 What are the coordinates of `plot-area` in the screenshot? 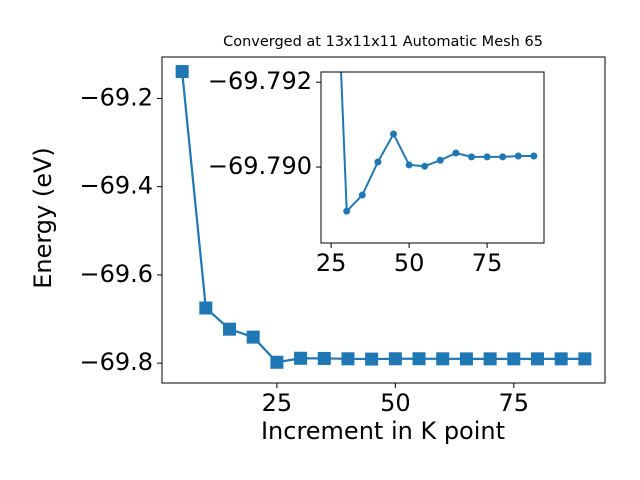 It's located at (439, 143).